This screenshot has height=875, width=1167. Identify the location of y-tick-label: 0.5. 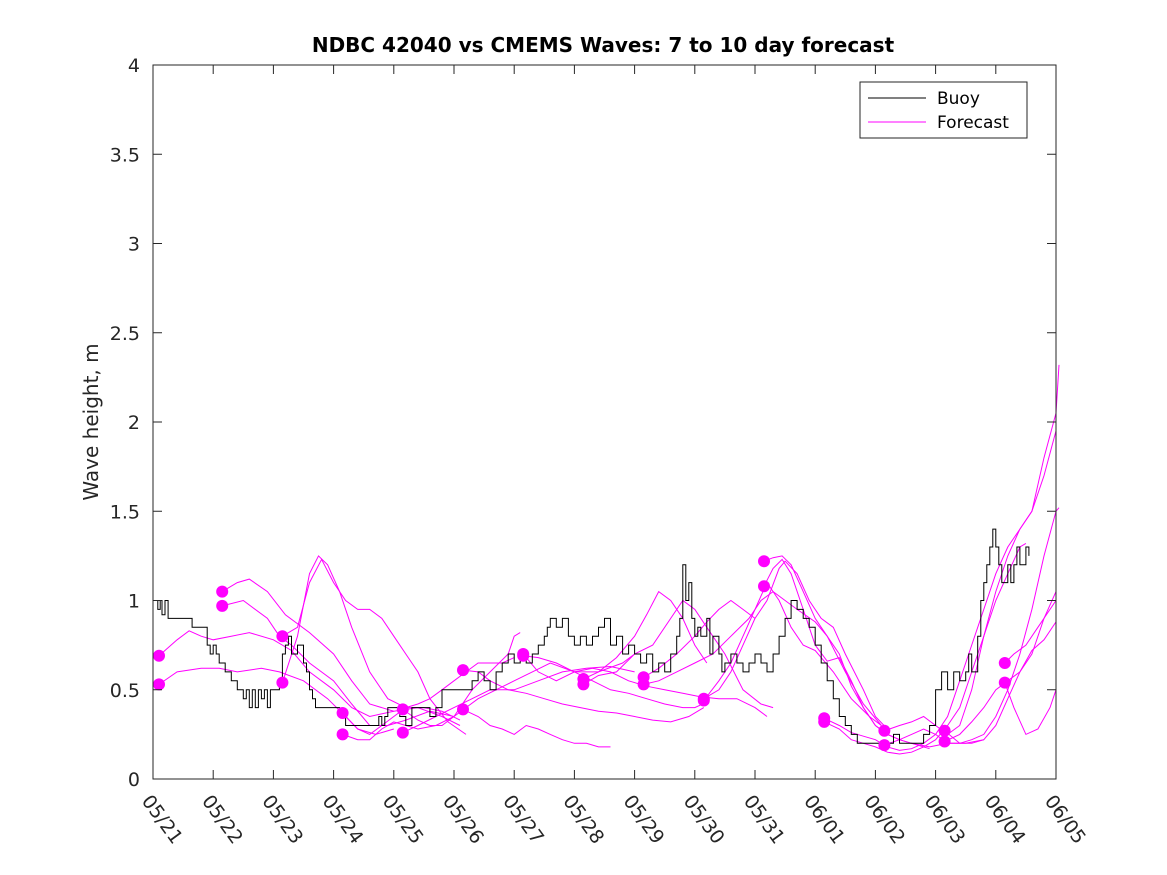
(125, 691).